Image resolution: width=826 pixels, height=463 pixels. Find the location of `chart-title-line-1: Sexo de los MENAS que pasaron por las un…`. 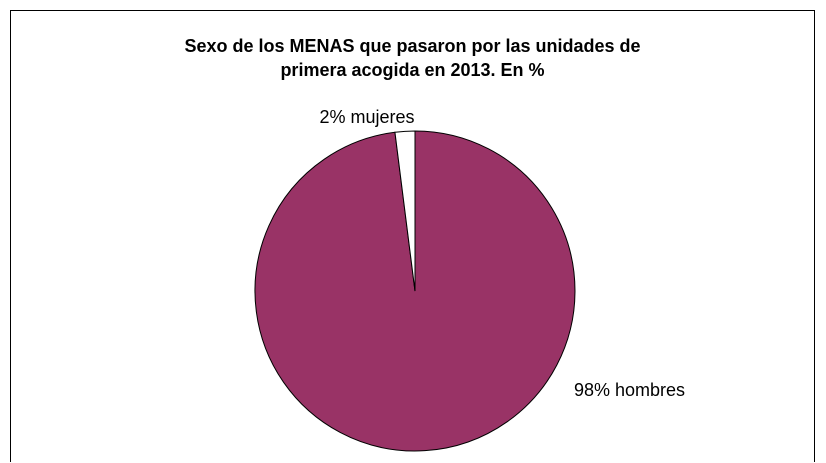

chart-title-line-1: Sexo de los MENAS que pasaron por las un… is located at coordinates (412, 46).